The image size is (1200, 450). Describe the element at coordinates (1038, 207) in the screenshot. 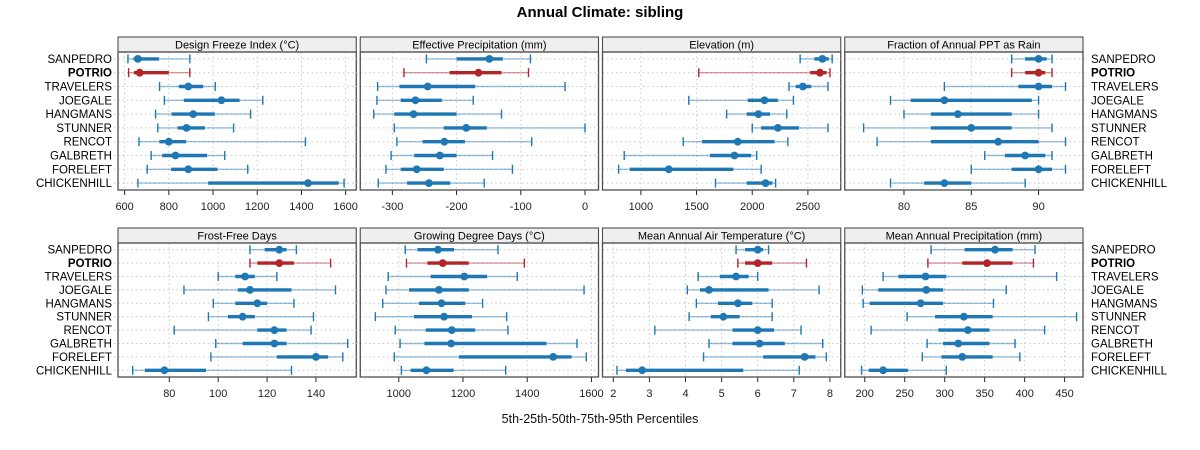

I see `x-axis-tick-label: 90` at that location.